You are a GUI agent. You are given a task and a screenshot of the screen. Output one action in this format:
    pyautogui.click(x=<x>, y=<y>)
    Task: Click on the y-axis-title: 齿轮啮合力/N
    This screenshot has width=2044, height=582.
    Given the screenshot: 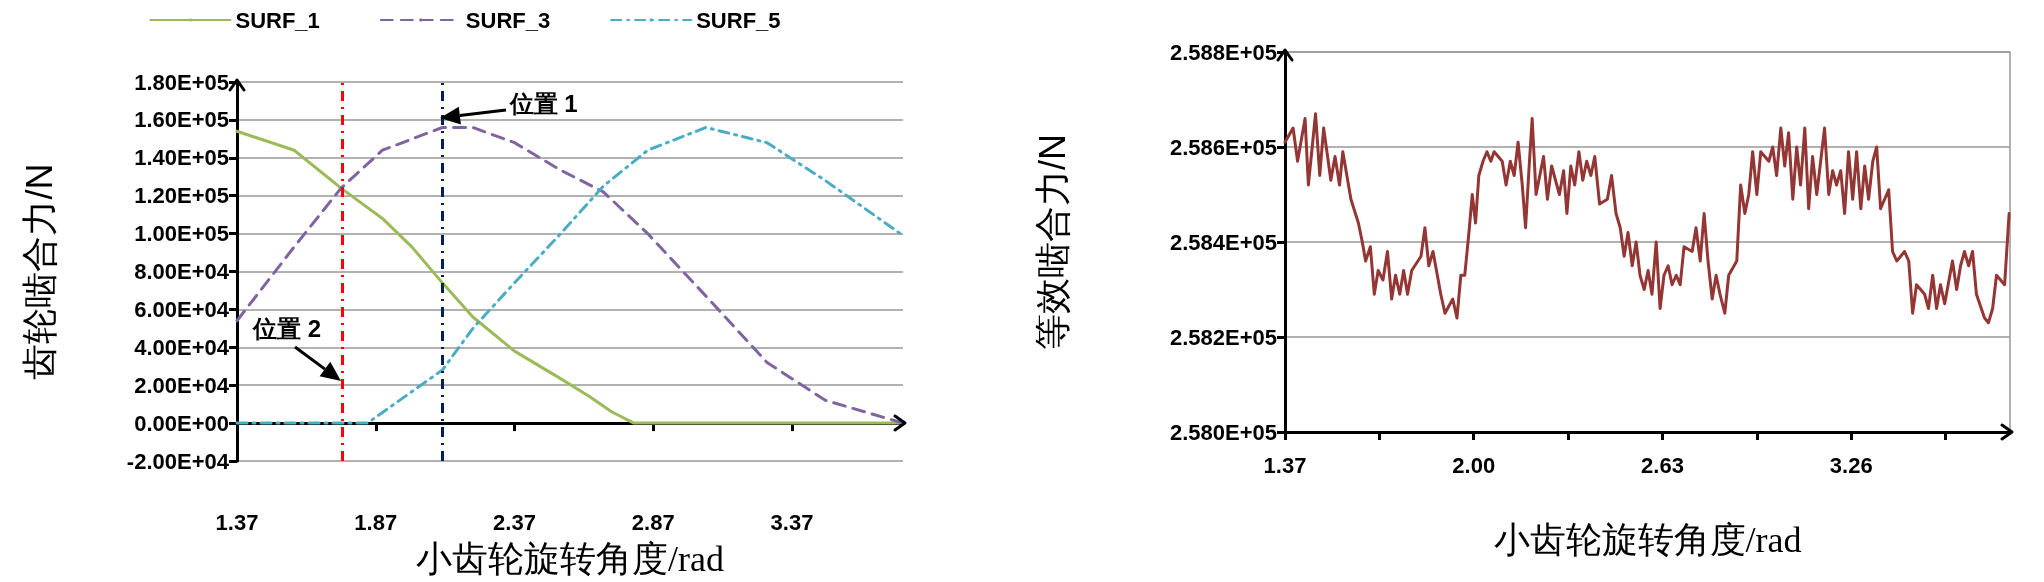 What is the action you would take?
    pyautogui.click(x=39, y=271)
    